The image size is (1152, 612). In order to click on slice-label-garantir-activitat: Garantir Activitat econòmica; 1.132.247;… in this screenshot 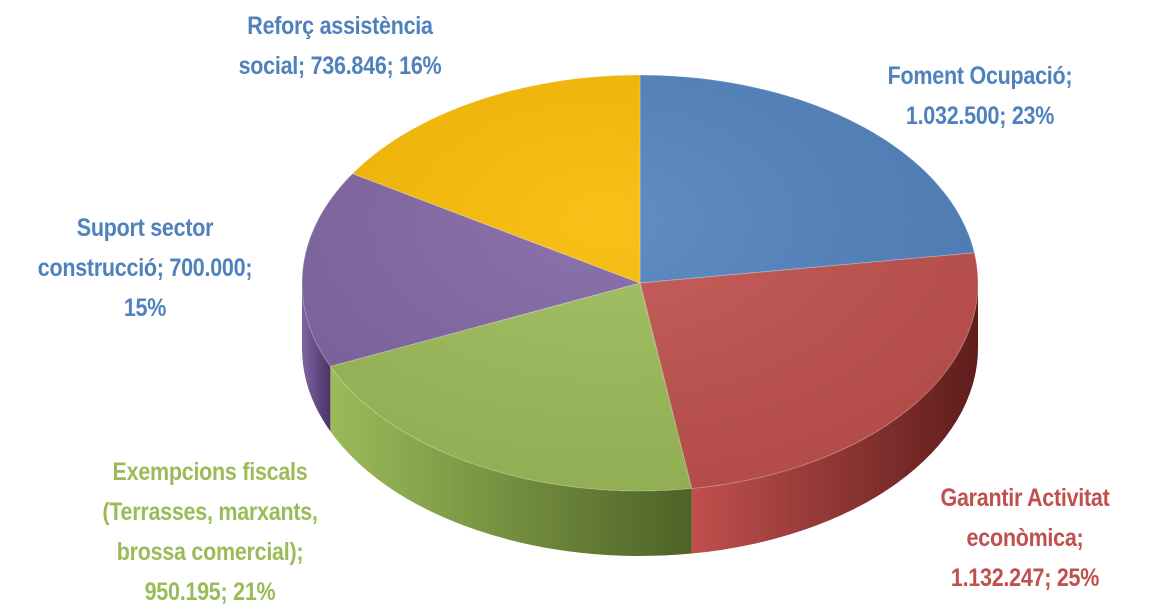, I will do `click(1025, 538)`.